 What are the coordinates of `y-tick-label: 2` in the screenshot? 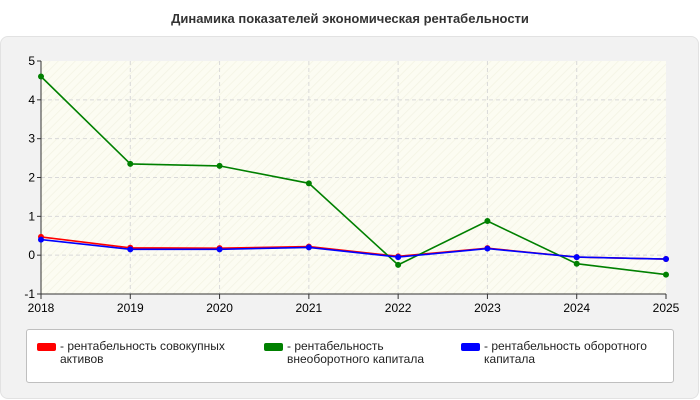 It's located at (31, 178).